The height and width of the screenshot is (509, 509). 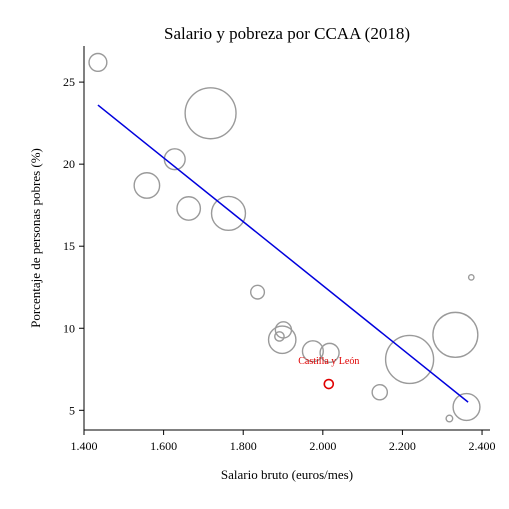 What do you see at coordinates (69, 164) in the screenshot?
I see `y-tick-label: 20` at bounding box center [69, 164].